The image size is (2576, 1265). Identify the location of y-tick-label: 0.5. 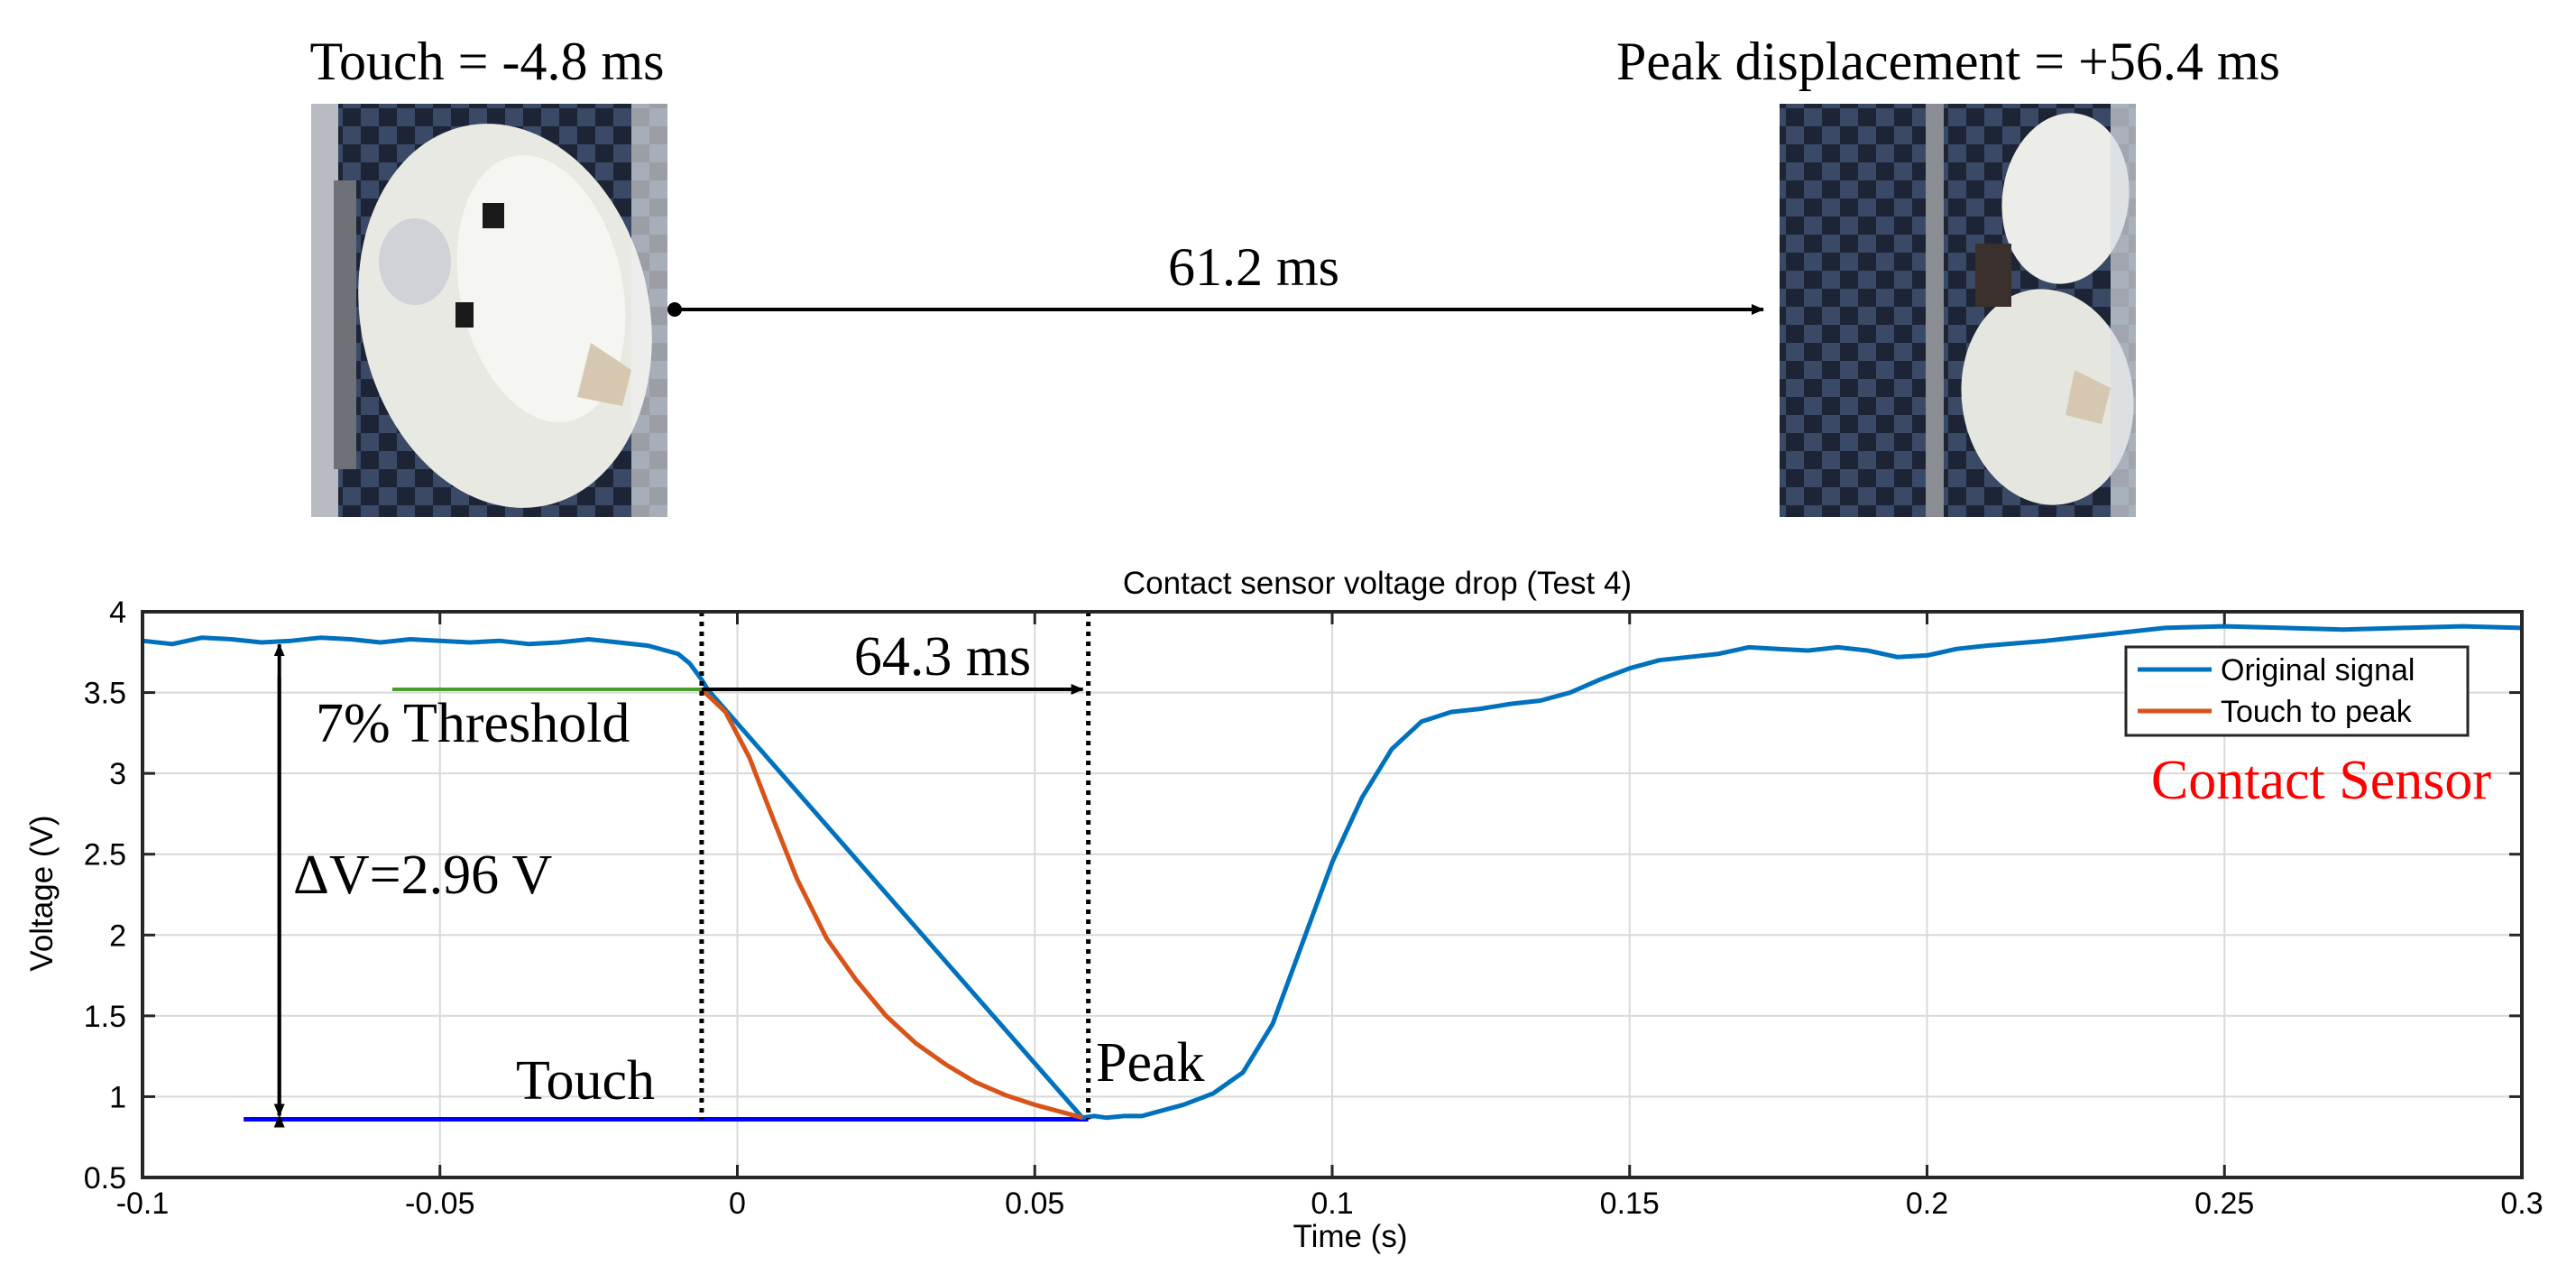
(105, 1178).